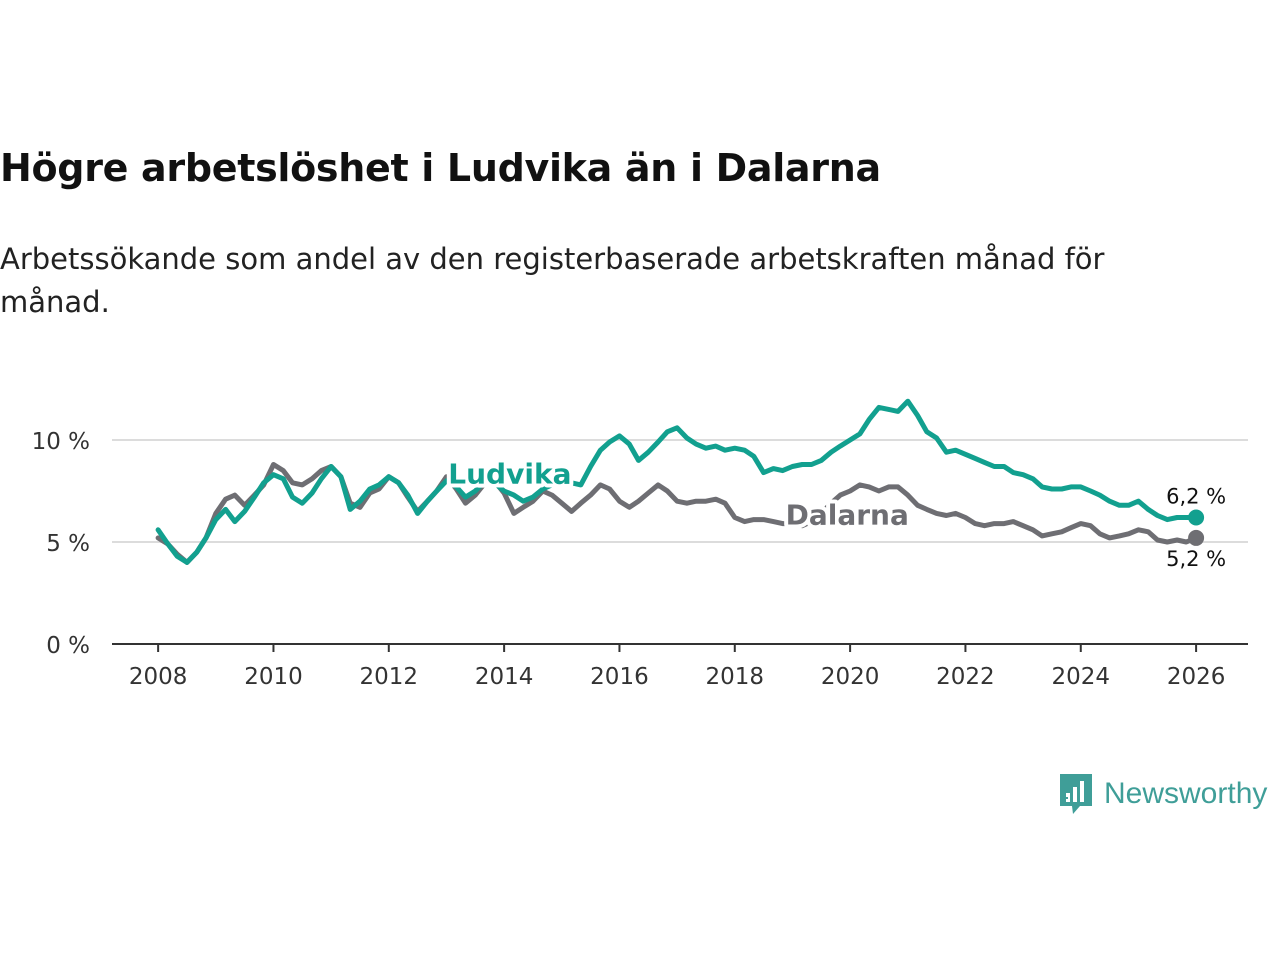 The image size is (1280, 960). What do you see at coordinates (850, 677) in the screenshot?
I see `x-tick-label: 2020` at bounding box center [850, 677].